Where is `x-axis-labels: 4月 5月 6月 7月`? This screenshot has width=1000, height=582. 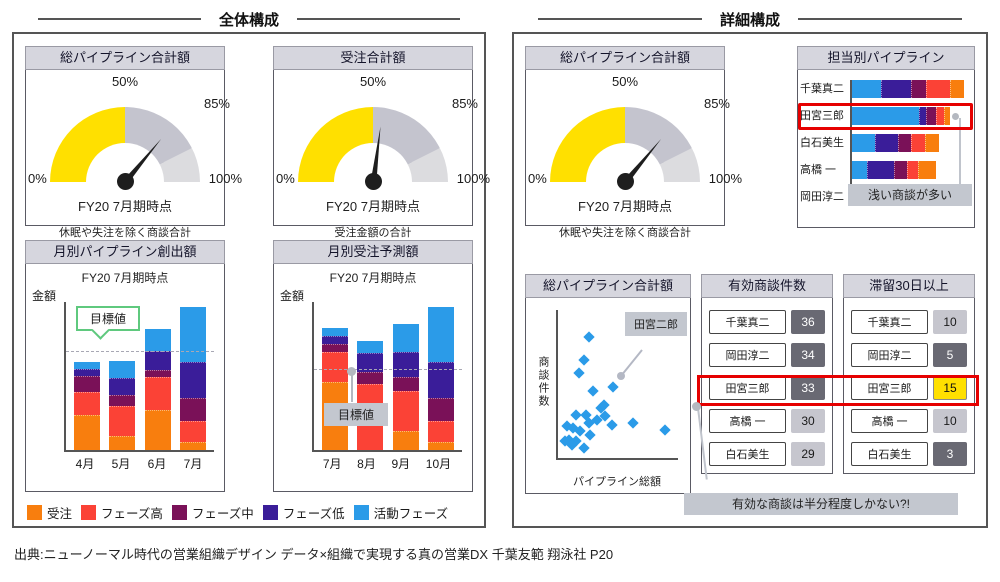 x-axis-labels: 4月 5月 6月 7月 is located at coordinates (139, 463).